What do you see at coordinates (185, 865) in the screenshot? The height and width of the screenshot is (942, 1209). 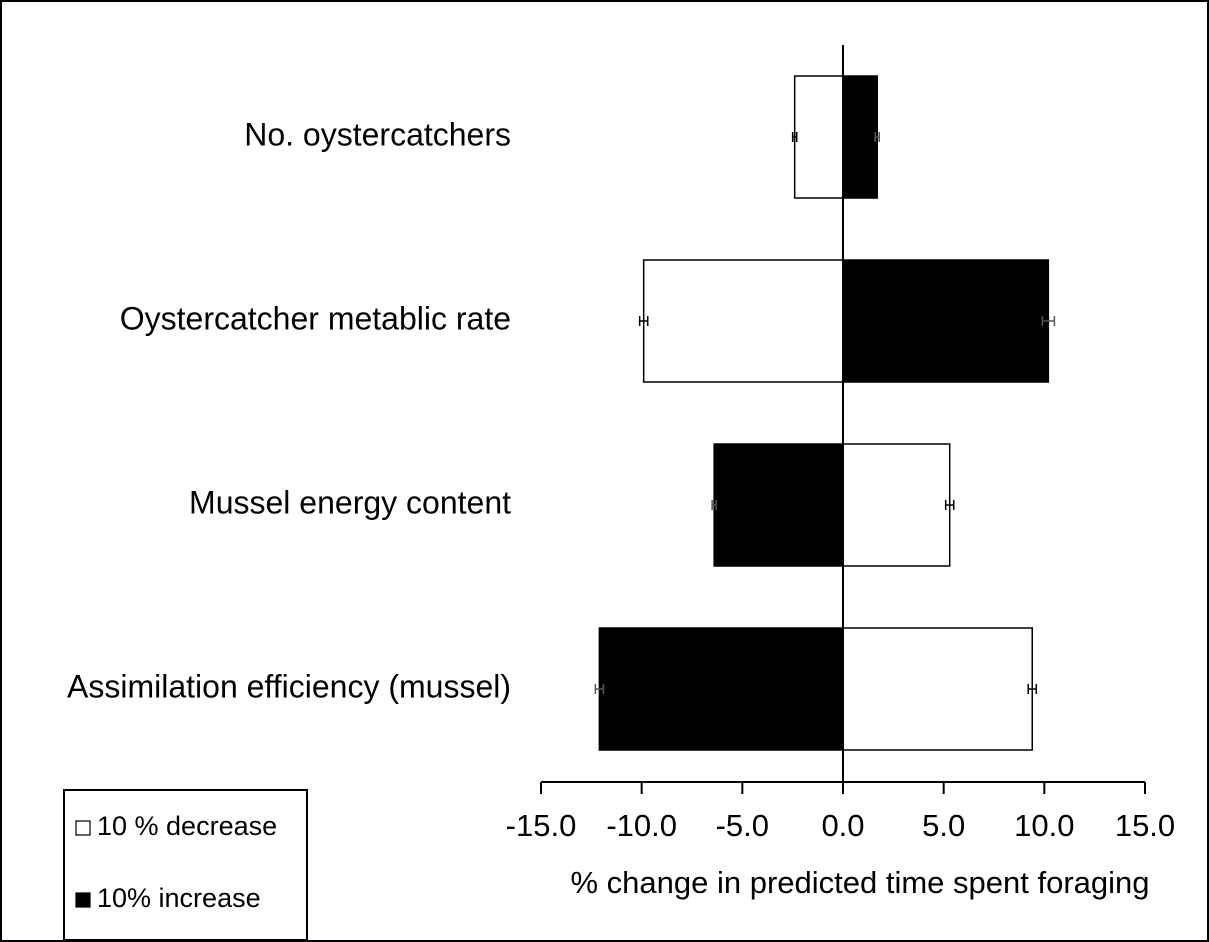 I see `legend-box` at bounding box center [185, 865].